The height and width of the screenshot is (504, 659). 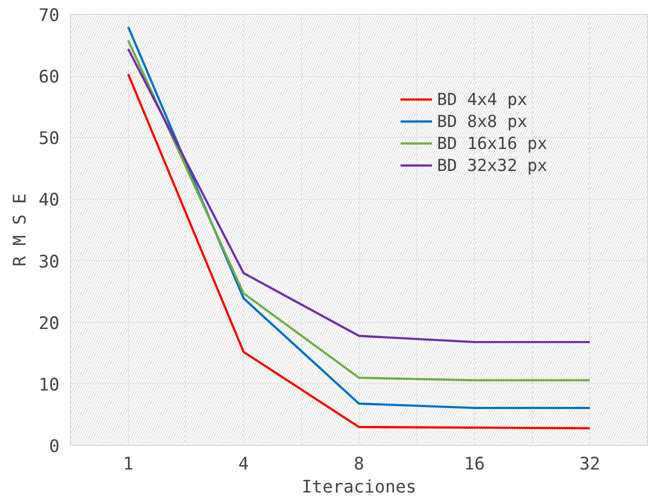 What do you see at coordinates (49, 324) in the screenshot?
I see `y-tick-label: 20` at bounding box center [49, 324].